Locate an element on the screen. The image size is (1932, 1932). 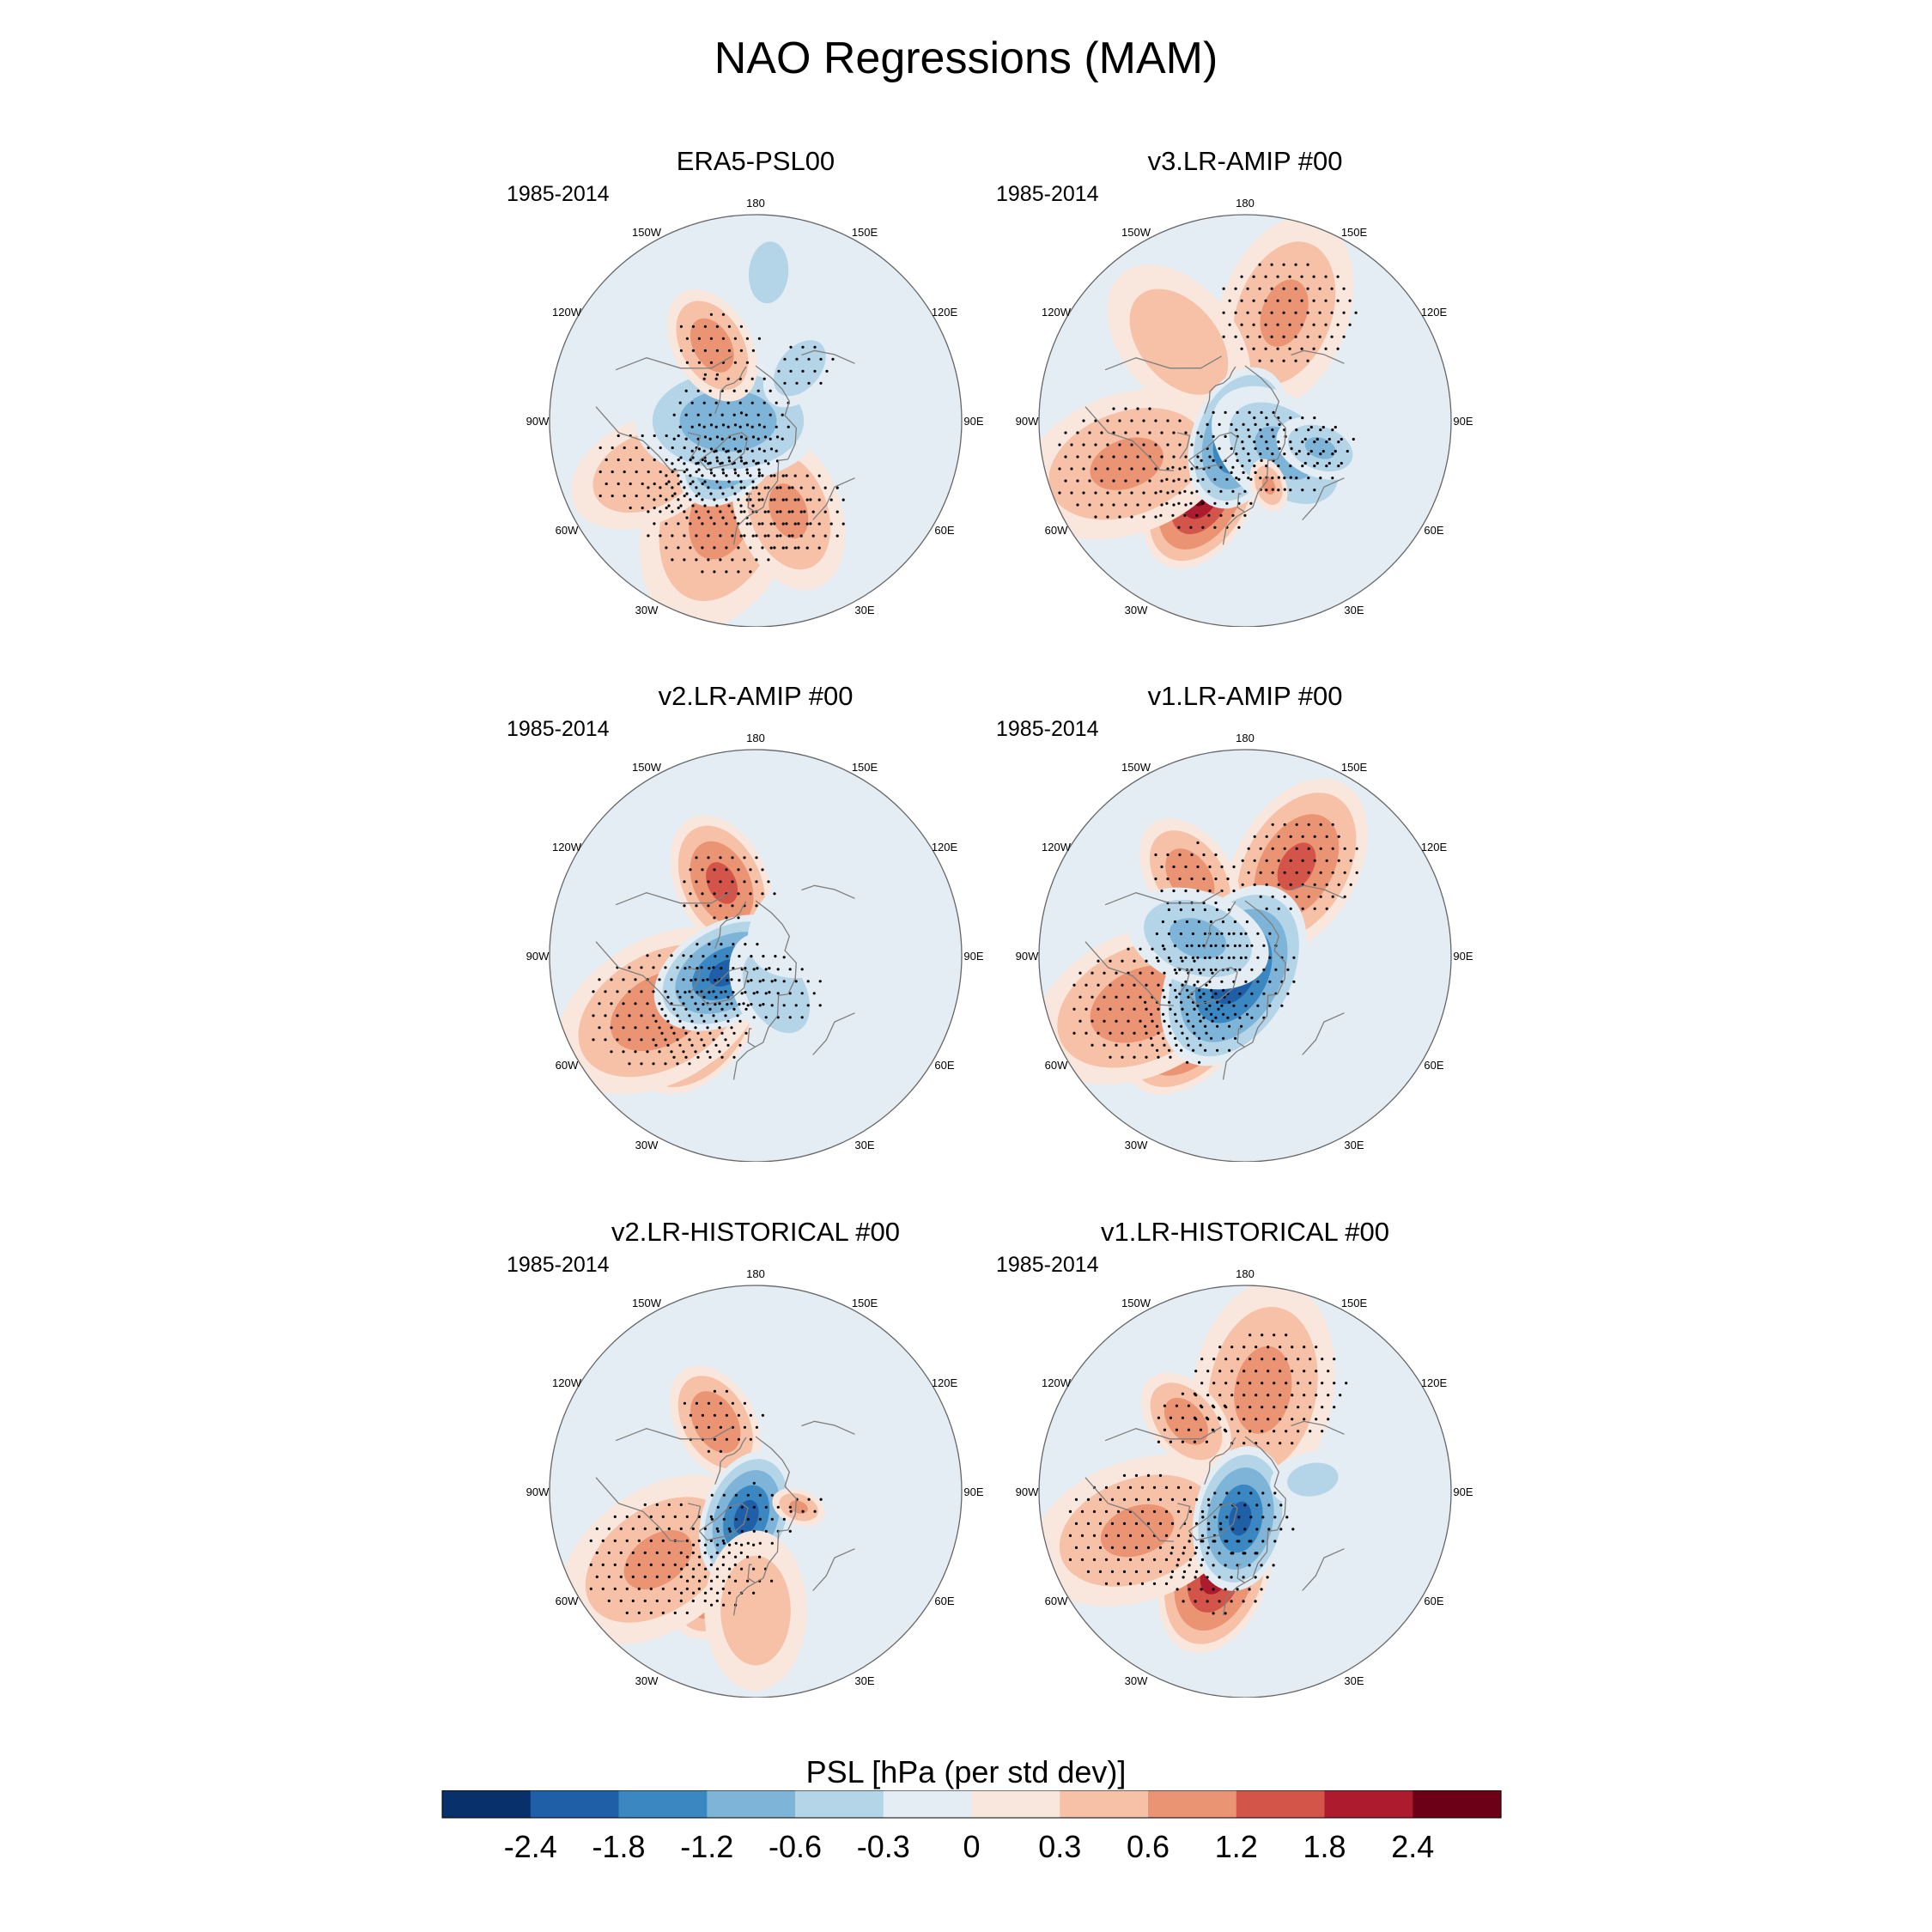
panel-title: ERA5-PSL00 is located at coordinates (755, 161).